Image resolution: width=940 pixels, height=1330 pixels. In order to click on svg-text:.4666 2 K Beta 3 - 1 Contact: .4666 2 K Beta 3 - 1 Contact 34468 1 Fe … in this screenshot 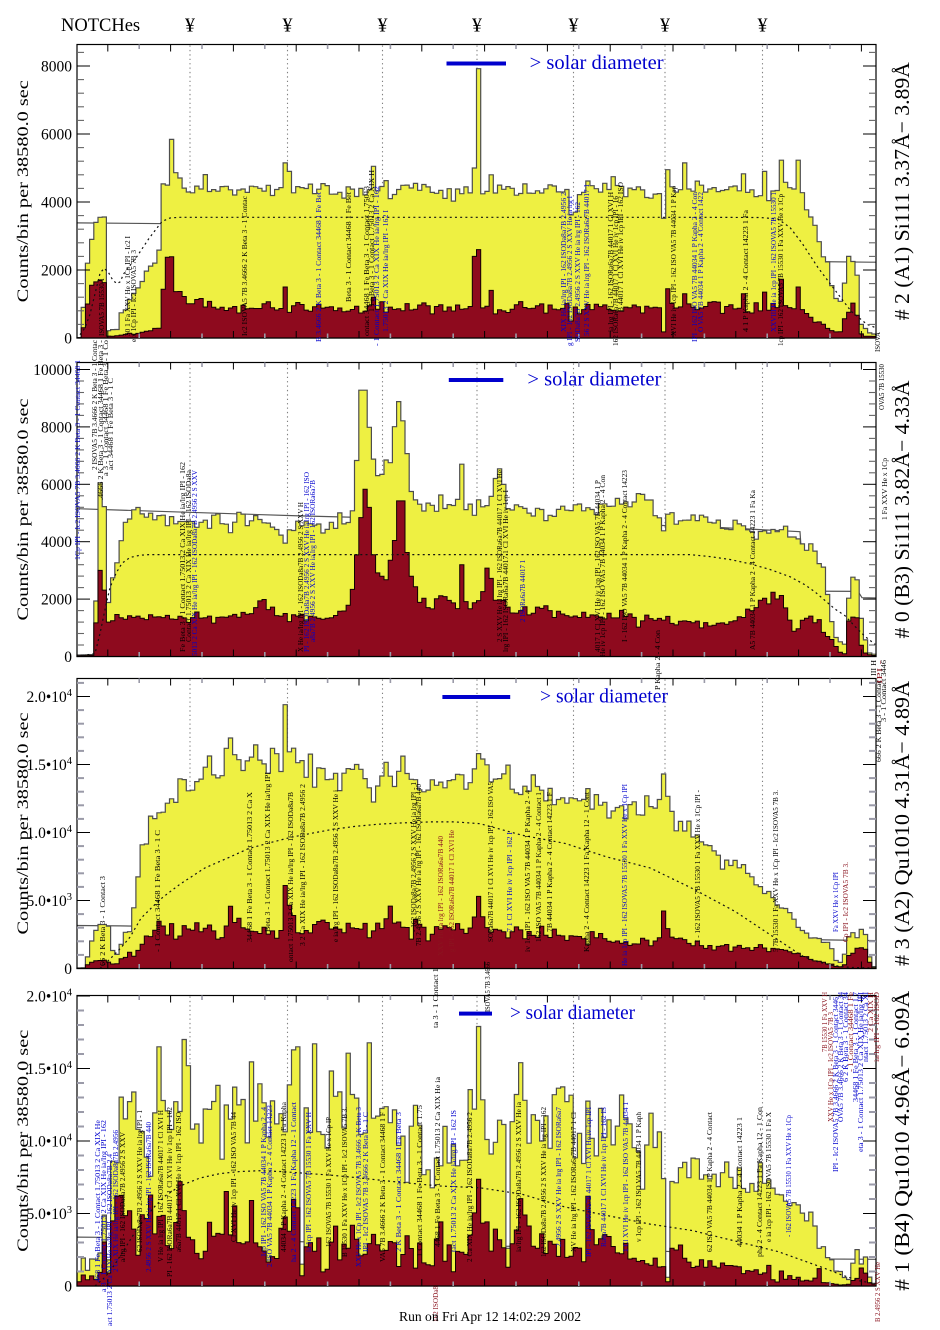, I will do `click(101, 419)`.